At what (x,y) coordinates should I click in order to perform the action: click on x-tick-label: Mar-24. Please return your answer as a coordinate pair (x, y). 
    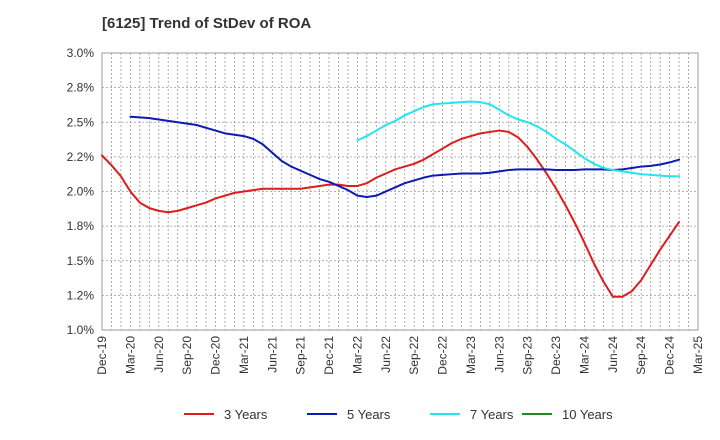
    Looking at the image, I should click on (584, 355).